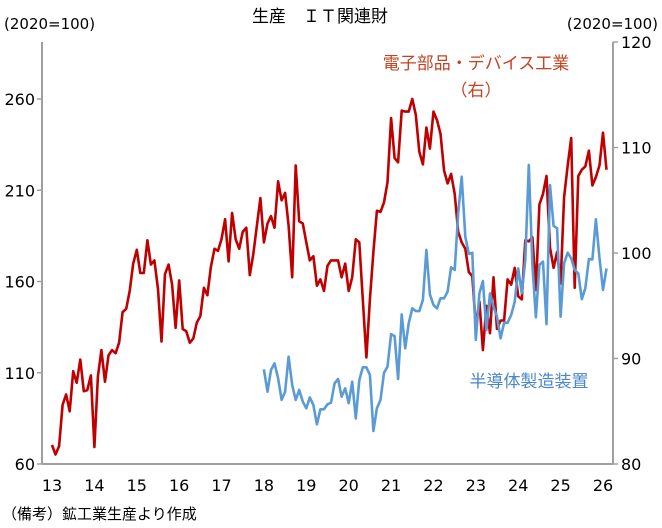  What do you see at coordinates (476, 63) in the screenshot?
I see `legend-electronic-devices: 電子部品・デバイス工業` at bounding box center [476, 63].